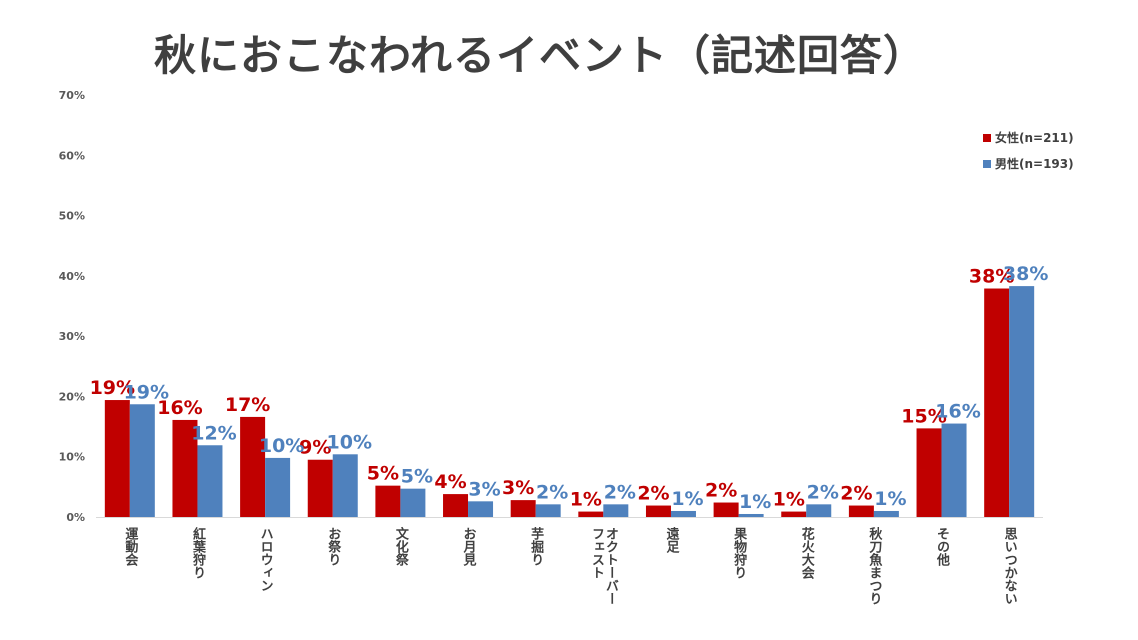  Describe the element at coordinates (991, 277) in the screenshot. I see `data-label-female: 38%` at that location.